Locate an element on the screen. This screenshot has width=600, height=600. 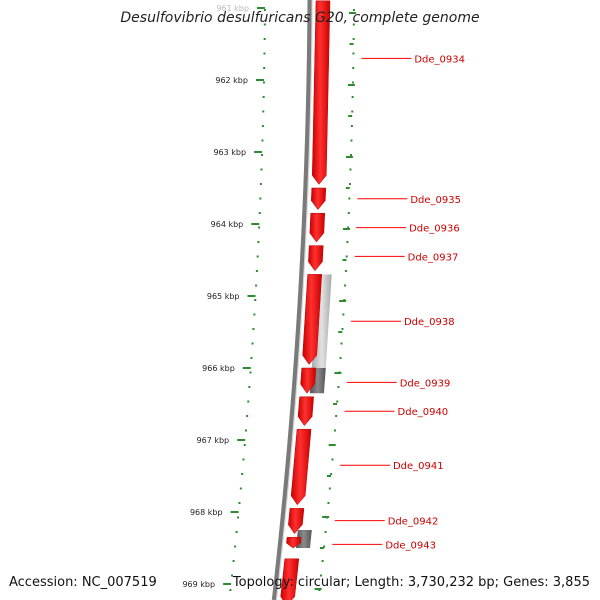
gene-label: Dde_0938 is located at coordinates (429, 322).